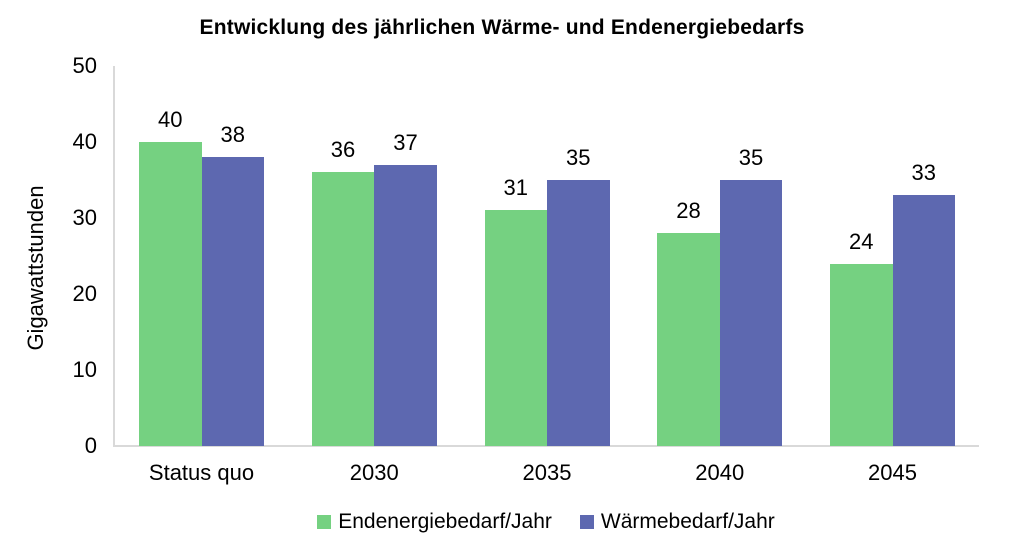 This screenshot has width=1024, height=553. Describe the element at coordinates (84, 141) in the screenshot. I see `y-tick-40: 40` at that location.